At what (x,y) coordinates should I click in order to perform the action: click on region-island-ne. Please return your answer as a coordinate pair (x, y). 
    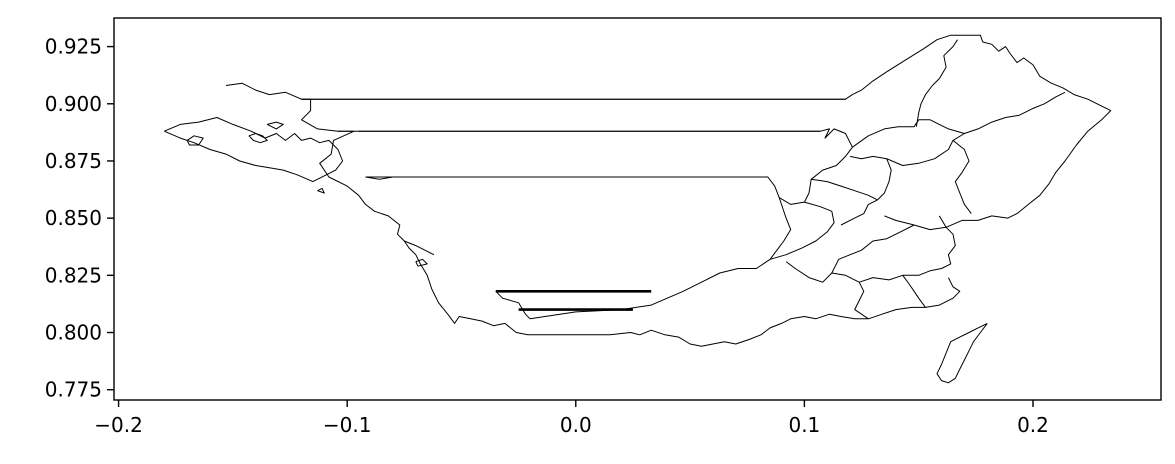
    Looking at the image, I should click on (275, 125).